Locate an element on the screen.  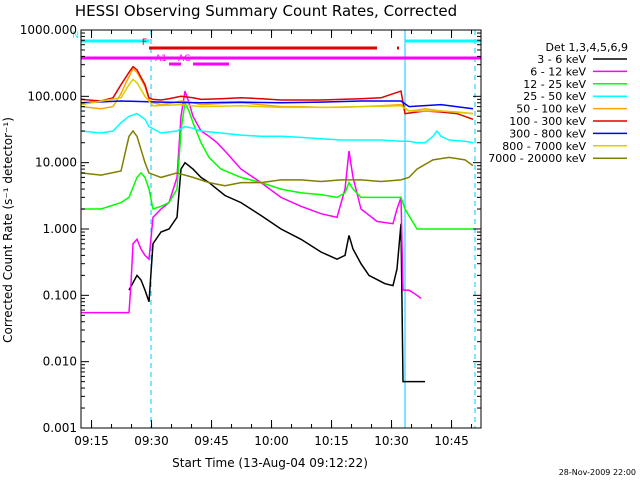
y-tick-label-4: 1.000 is located at coordinates (60, 229).